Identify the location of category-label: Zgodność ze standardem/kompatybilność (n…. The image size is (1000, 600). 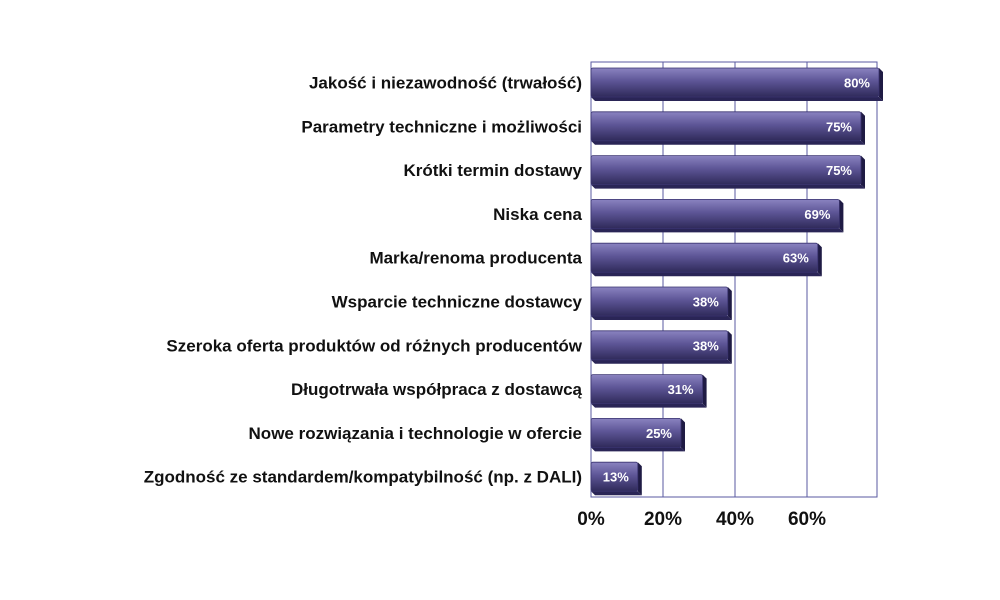
(363, 477).